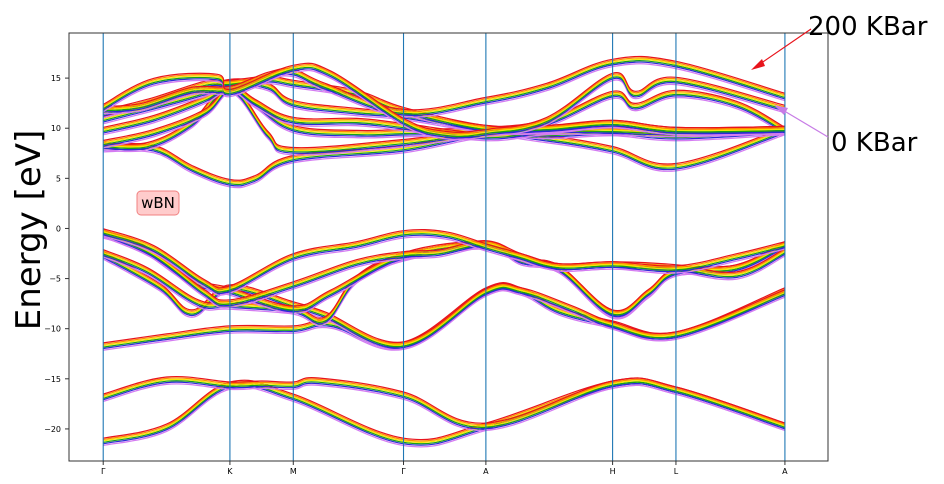  What do you see at coordinates (52, 429) in the screenshot?
I see `y-tick-label: −20` at bounding box center [52, 429].